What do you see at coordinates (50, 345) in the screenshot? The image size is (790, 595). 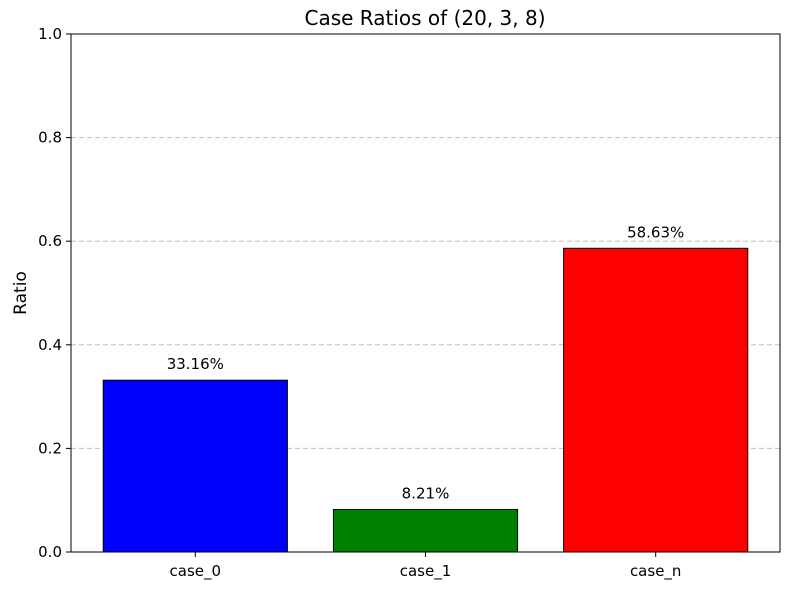 I see `y-tick-label: 0.4` at bounding box center [50, 345].